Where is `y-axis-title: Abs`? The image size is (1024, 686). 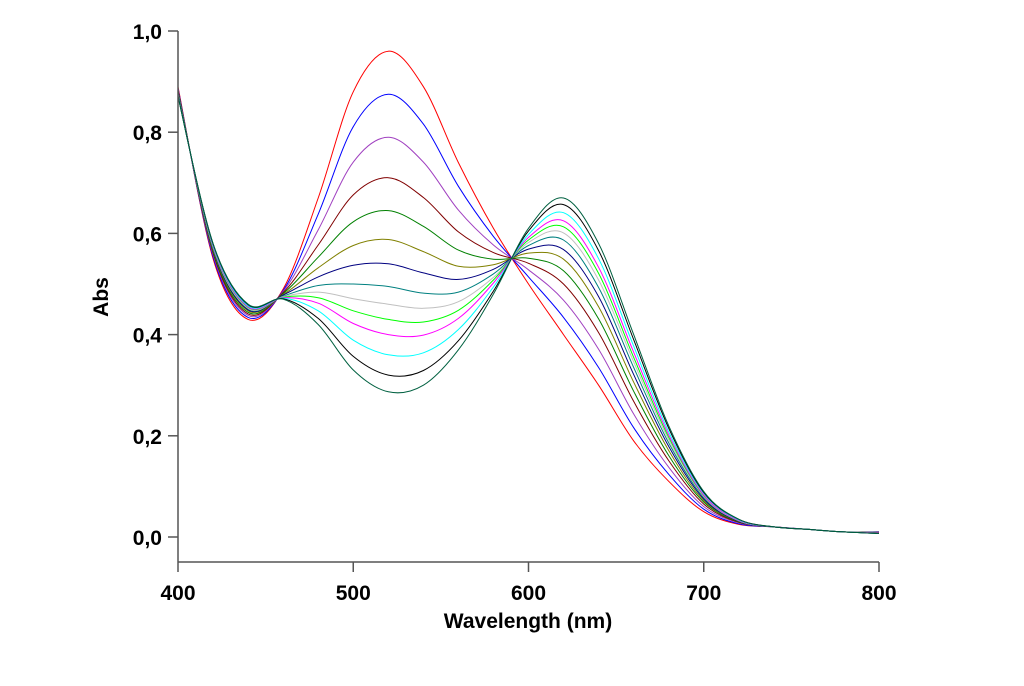 y-axis-title: Abs is located at coordinates (101, 297).